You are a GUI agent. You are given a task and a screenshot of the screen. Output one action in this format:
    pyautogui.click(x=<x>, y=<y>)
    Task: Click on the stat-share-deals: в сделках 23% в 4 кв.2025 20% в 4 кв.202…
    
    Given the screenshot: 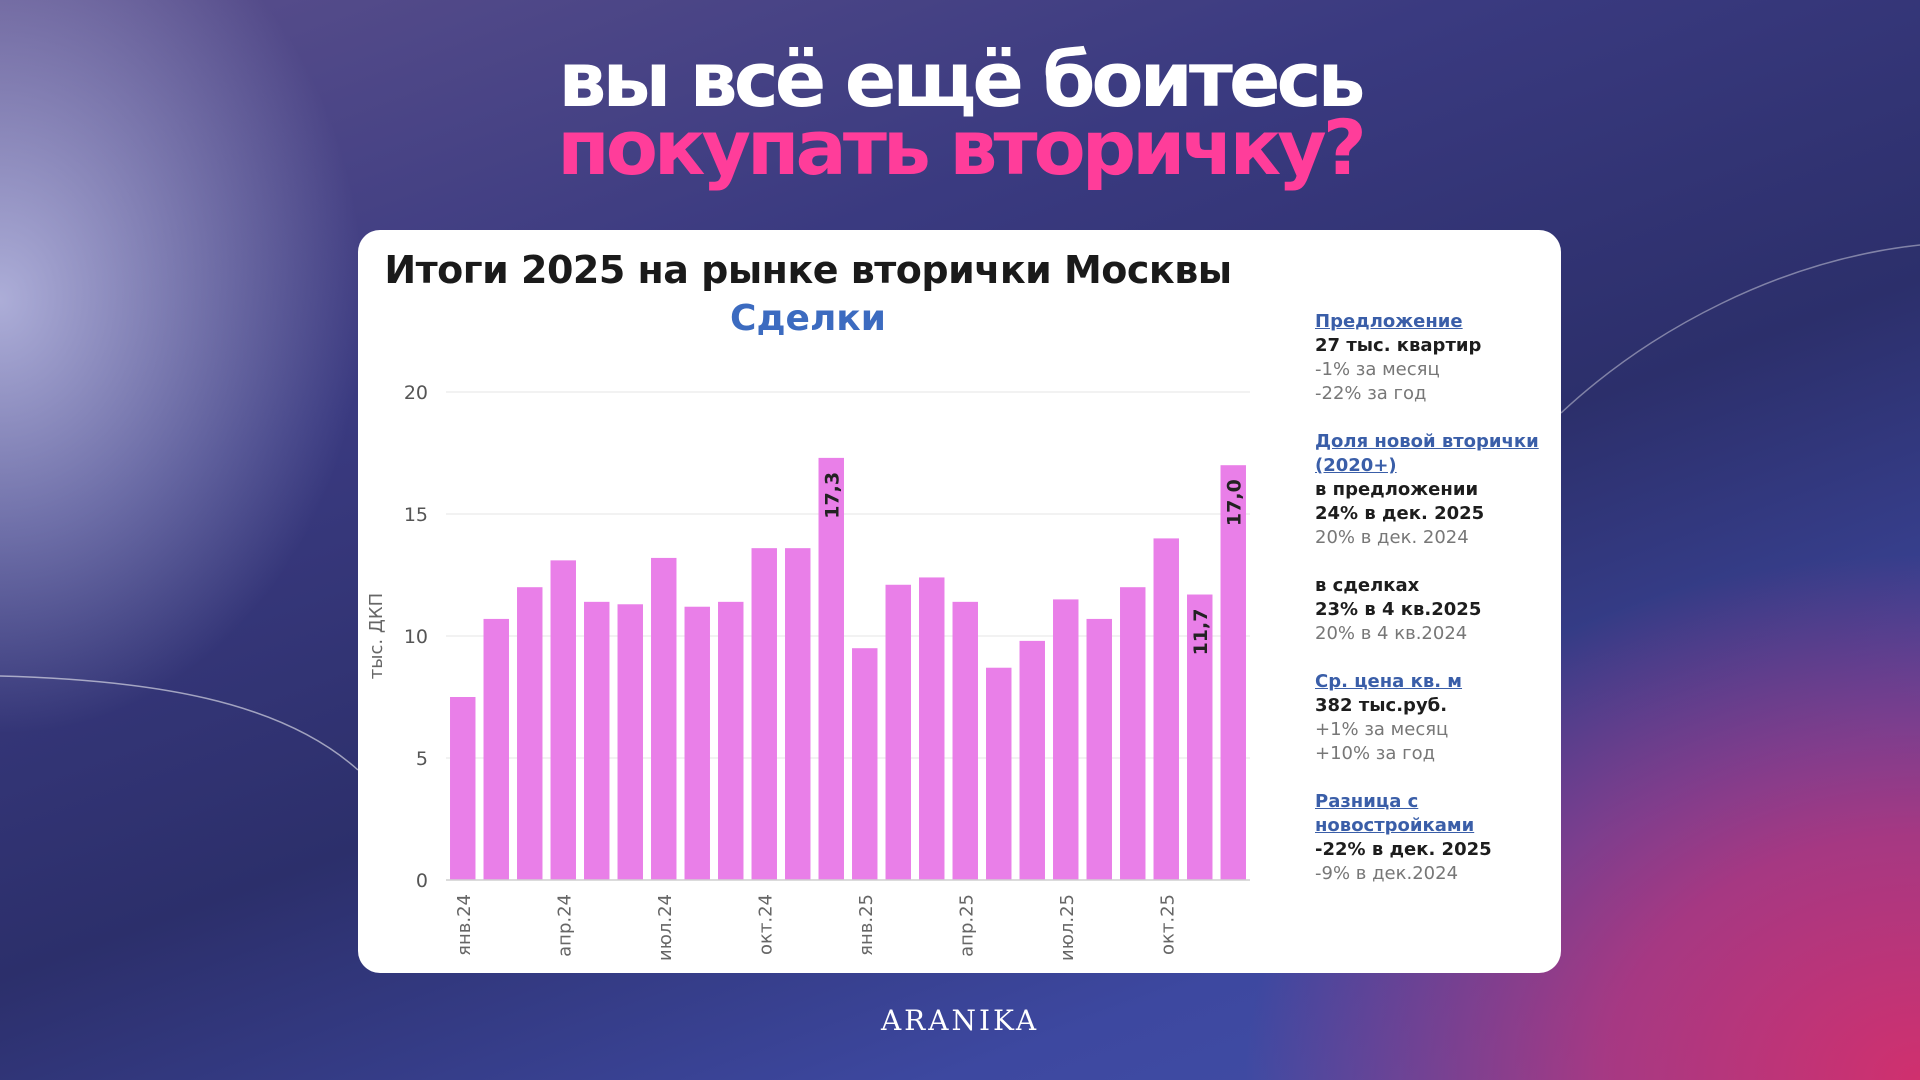 What is the action you would take?
    pyautogui.click(x=1435, y=610)
    